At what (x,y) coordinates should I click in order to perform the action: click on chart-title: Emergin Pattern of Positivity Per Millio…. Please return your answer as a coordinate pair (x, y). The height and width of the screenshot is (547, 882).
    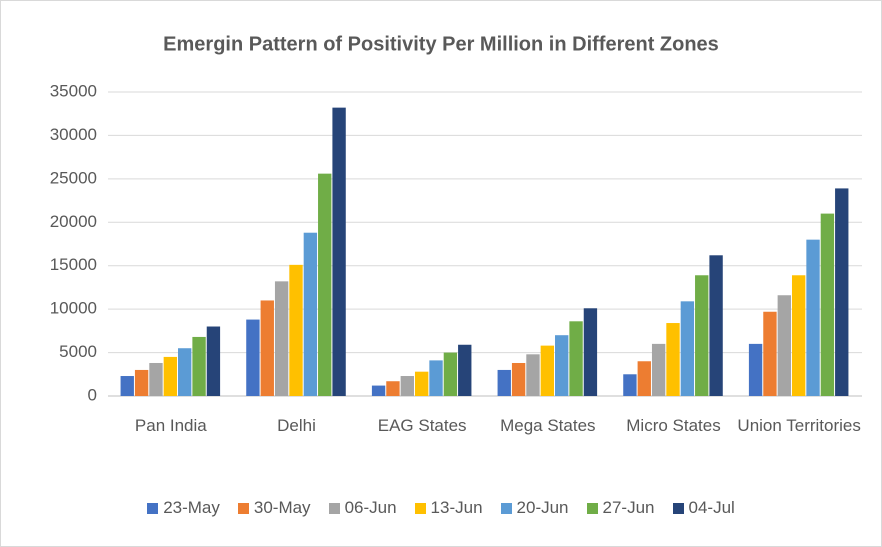
    Looking at the image, I should click on (441, 44).